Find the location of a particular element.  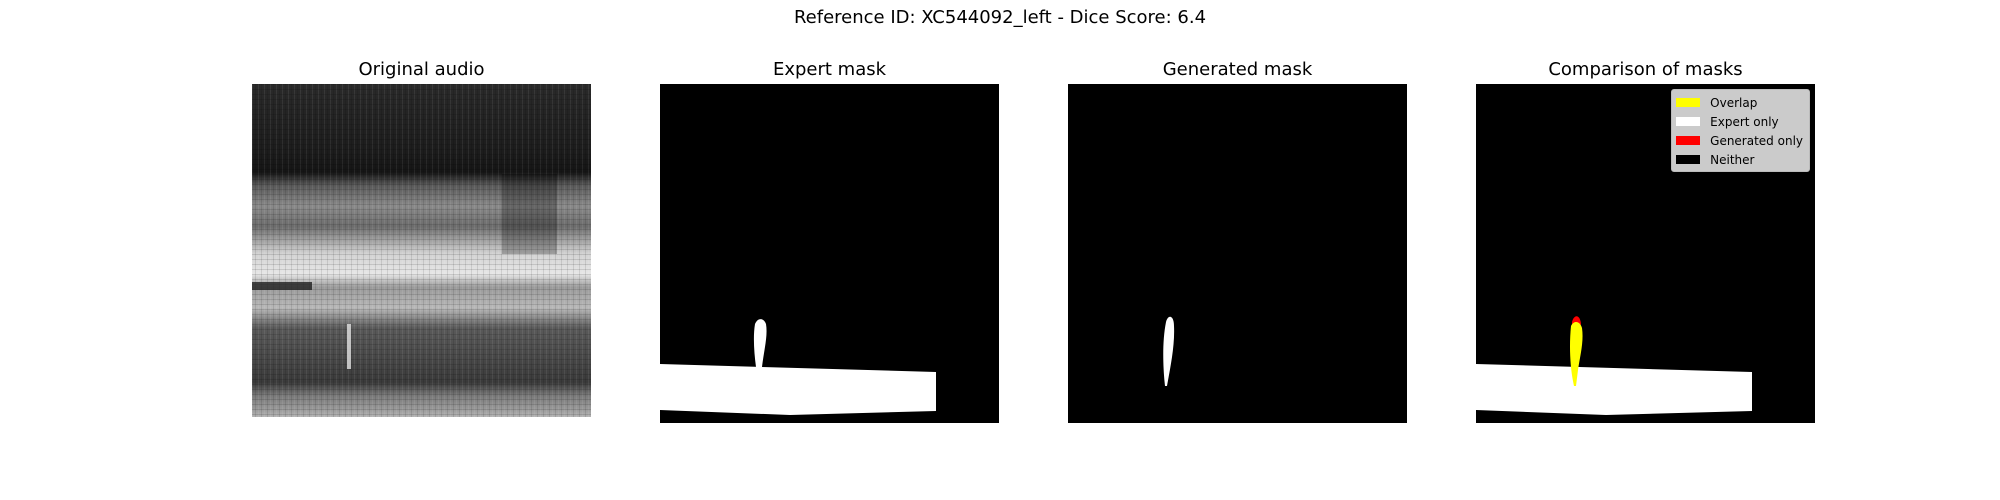

expert-mask-graphic is located at coordinates (798, 367).